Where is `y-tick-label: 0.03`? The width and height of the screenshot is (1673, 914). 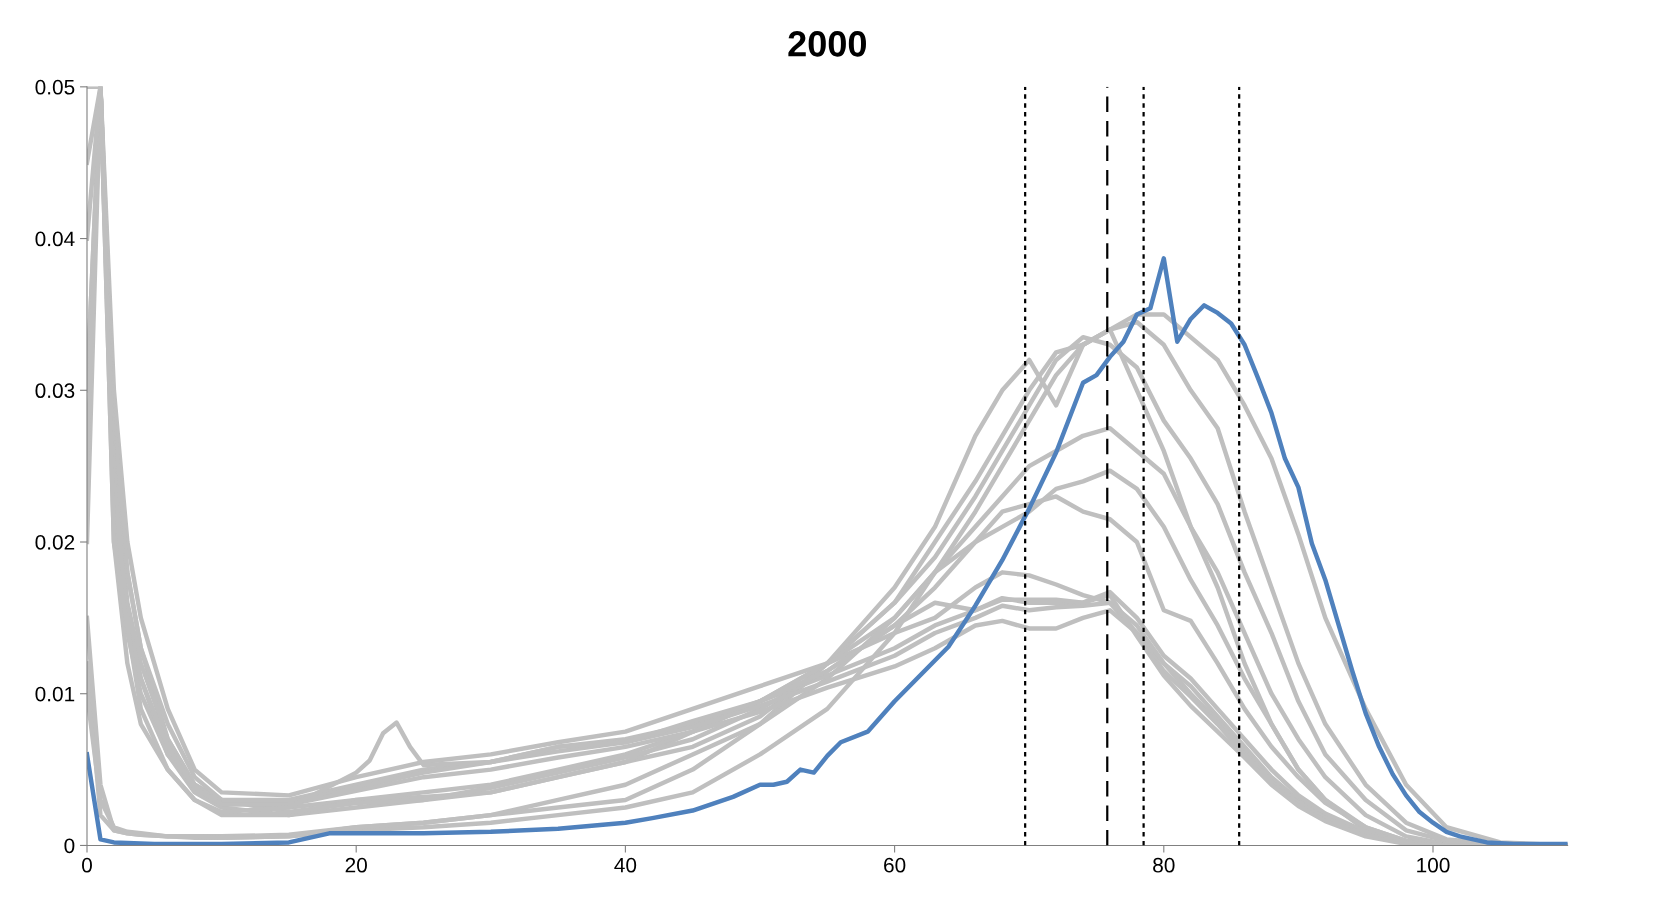 y-tick-label: 0.03 is located at coordinates (55, 391).